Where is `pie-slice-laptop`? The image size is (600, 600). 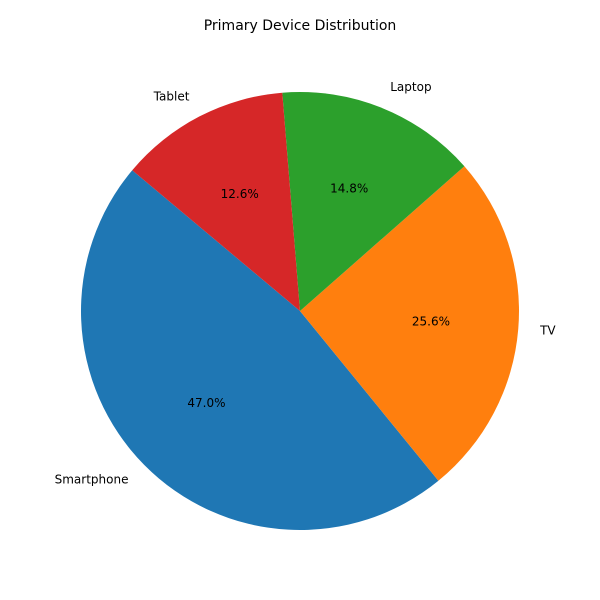 pie-slice-laptop is located at coordinates (373, 202).